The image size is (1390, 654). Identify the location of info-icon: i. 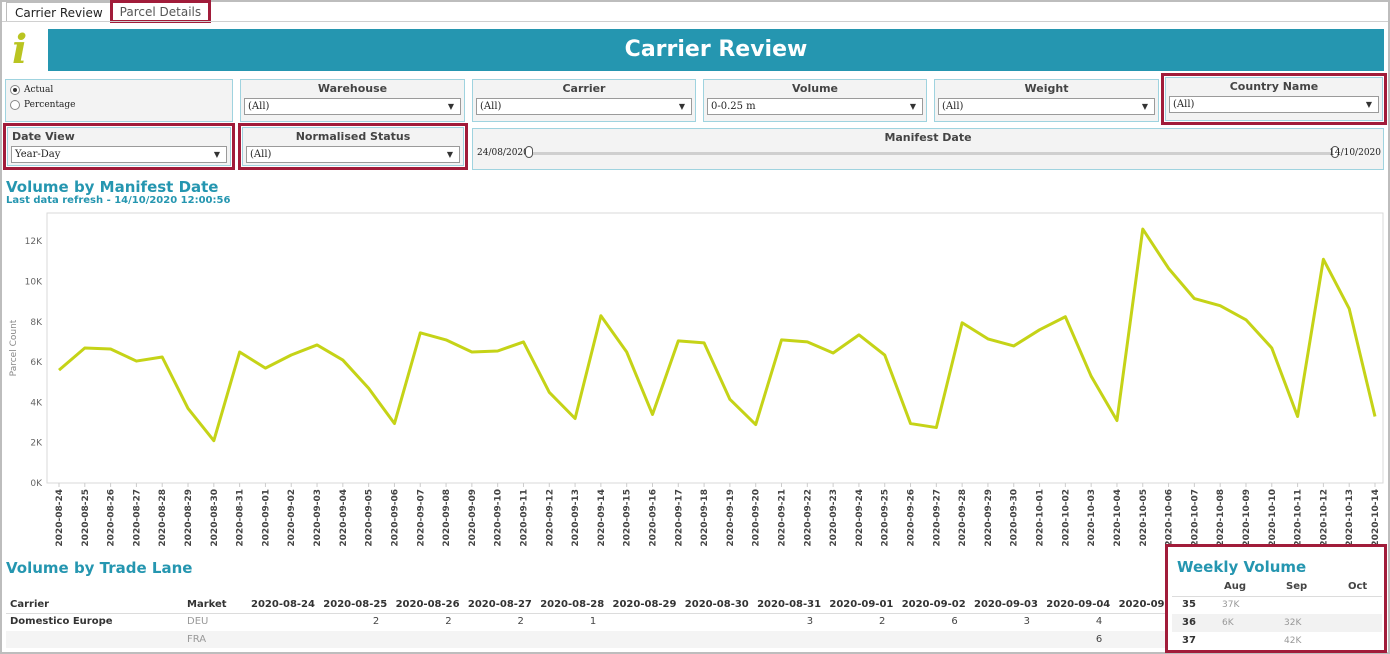
(20, 49).